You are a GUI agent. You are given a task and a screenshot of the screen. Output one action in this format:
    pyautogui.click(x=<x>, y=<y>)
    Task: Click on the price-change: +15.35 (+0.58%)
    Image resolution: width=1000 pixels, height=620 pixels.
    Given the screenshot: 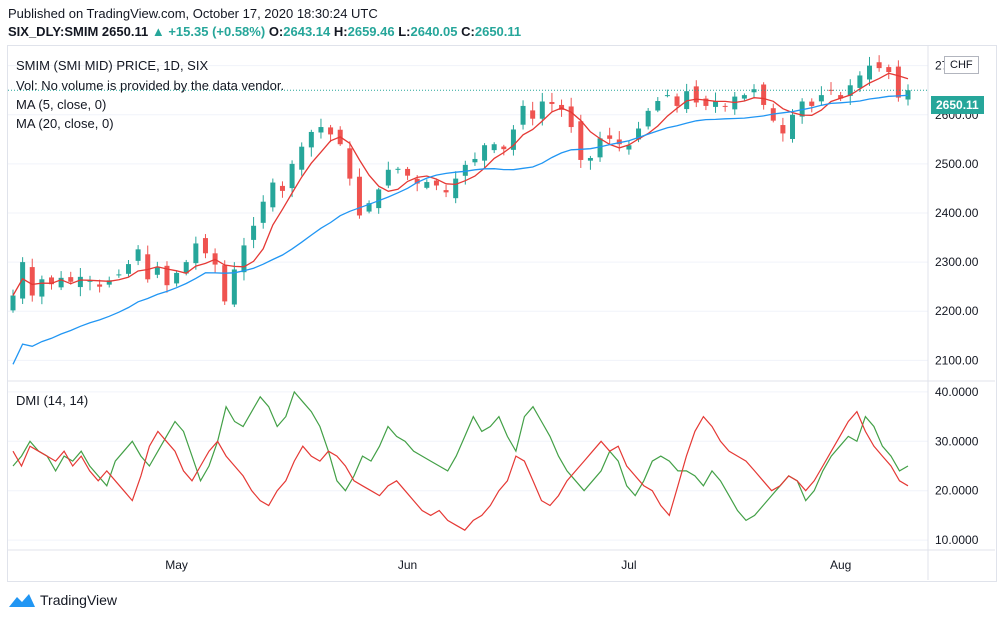 What is the action you would take?
    pyautogui.click(x=217, y=31)
    